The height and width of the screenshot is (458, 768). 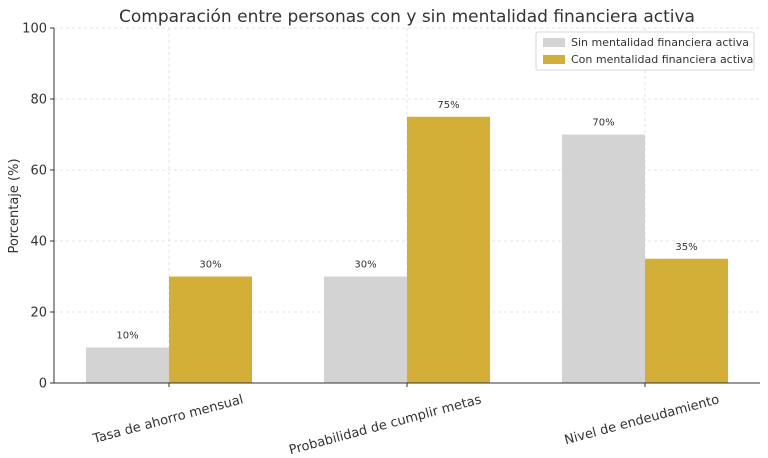 I want to click on y-tick-label: 100, so click(x=34, y=29).